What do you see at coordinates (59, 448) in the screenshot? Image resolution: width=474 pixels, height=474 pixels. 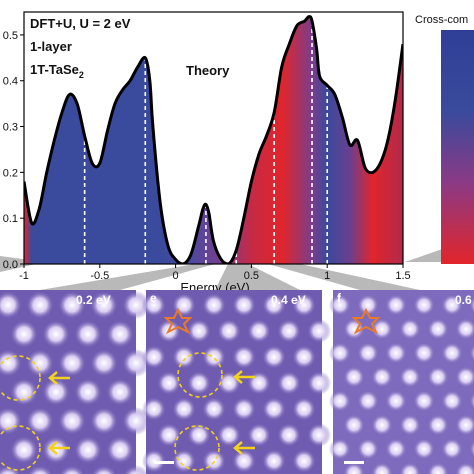 I see `arrow-d2` at bounding box center [59, 448].